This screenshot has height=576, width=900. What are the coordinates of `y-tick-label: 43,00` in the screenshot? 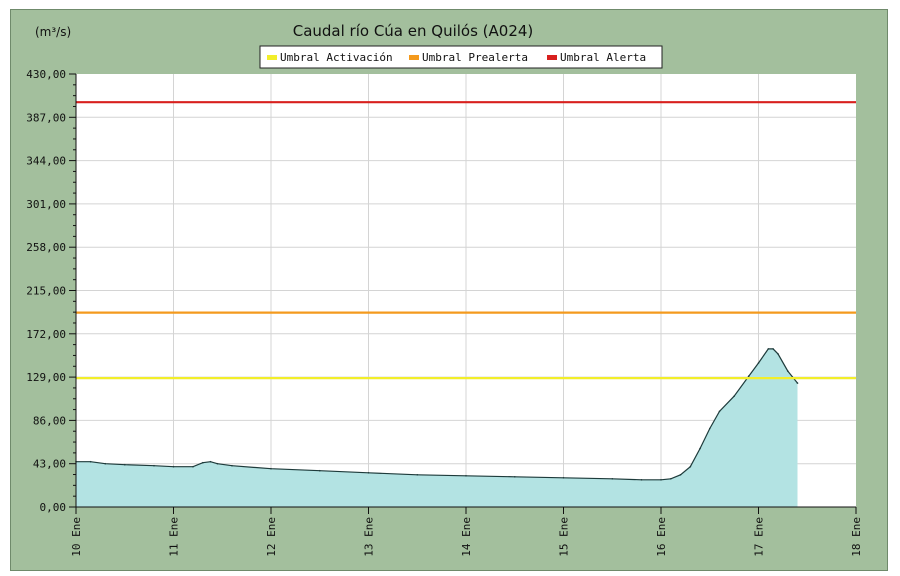 It's located at (49, 464).